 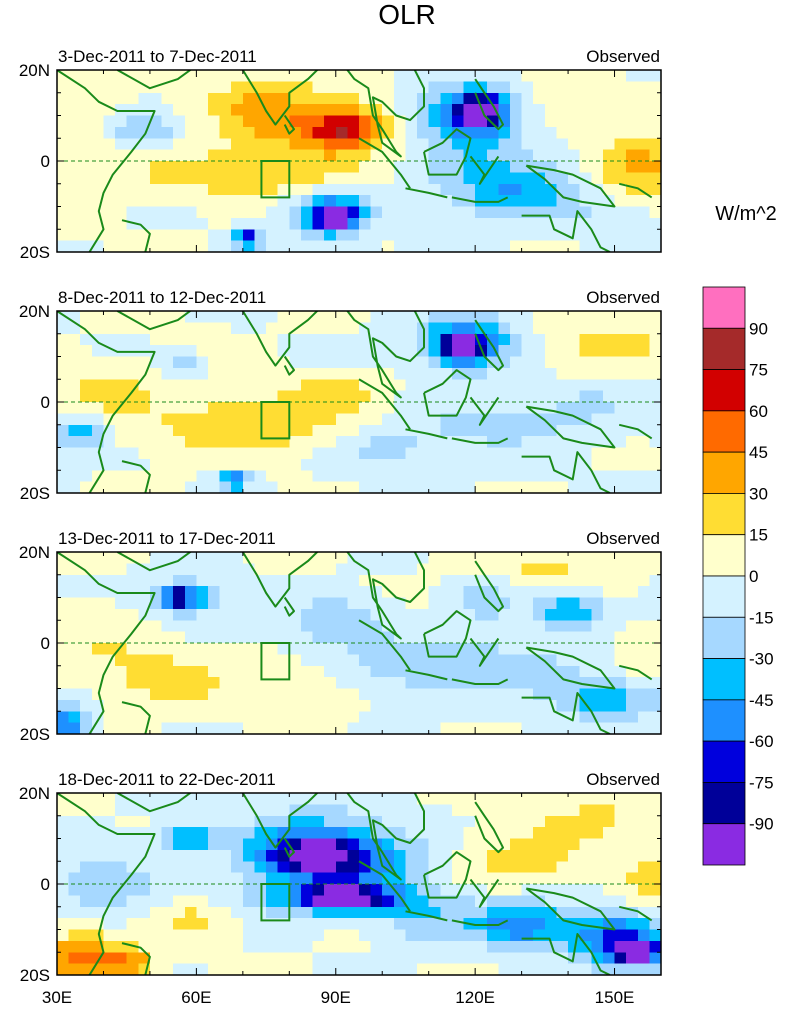 What do you see at coordinates (275, 661) in the screenshot?
I see `box-region` at bounding box center [275, 661].